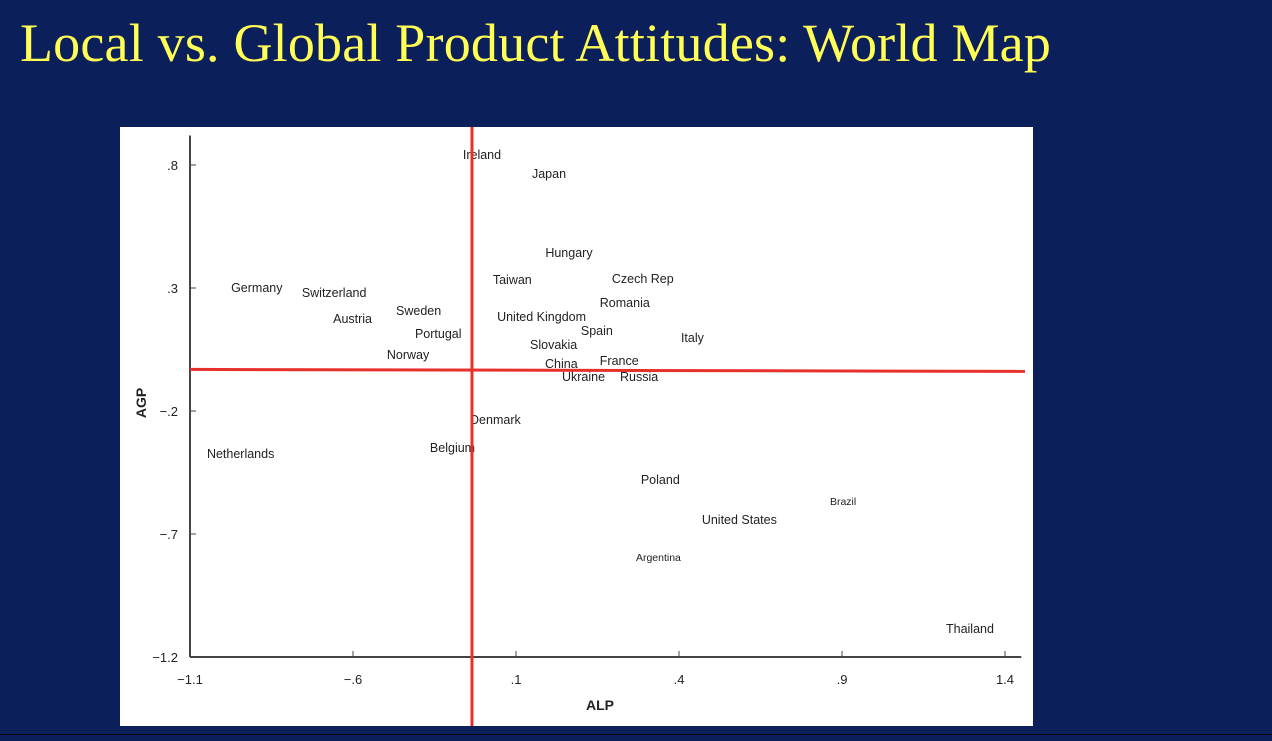  Describe the element at coordinates (625, 303) in the screenshot. I see `country-label: Romania` at that location.